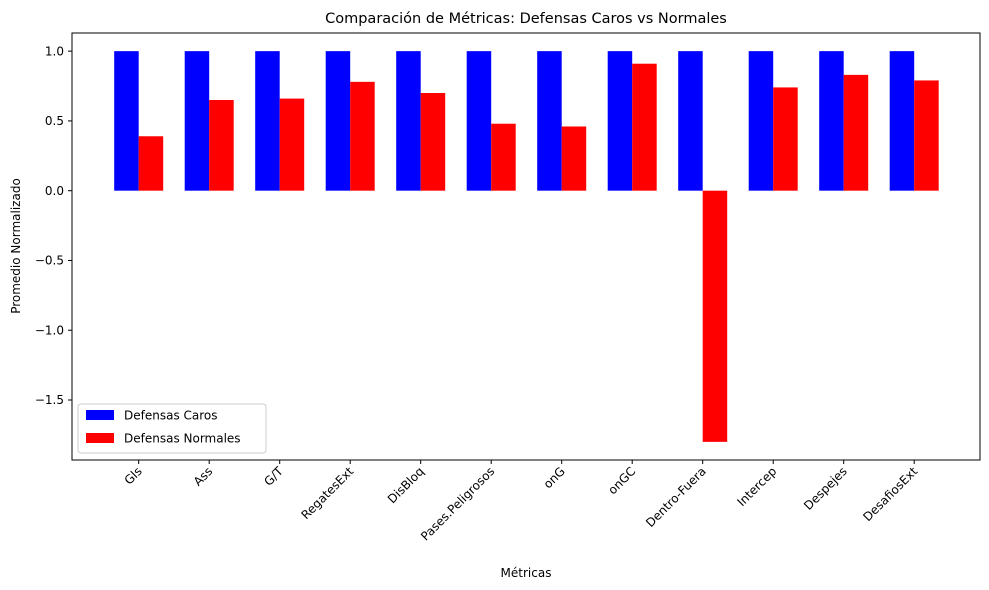 The image size is (989, 590). What do you see at coordinates (16, 246) in the screenshot?
I see `y-axis-title: Promedio Normalizado` at bounding box center [16, 246].